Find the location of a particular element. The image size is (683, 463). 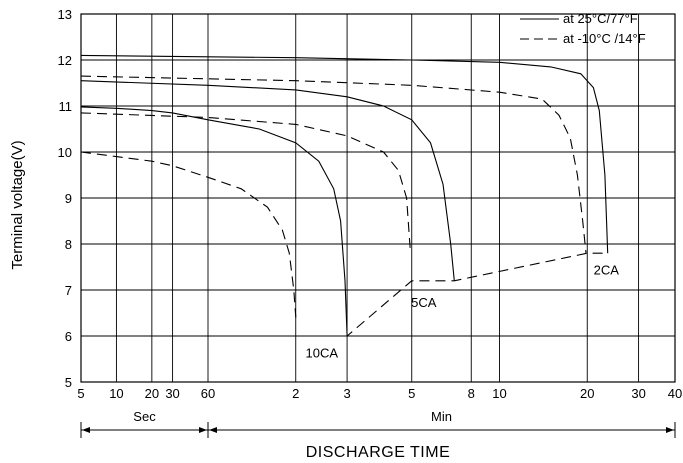

y-tick-label: 11 is located at coordinates (66, 106).